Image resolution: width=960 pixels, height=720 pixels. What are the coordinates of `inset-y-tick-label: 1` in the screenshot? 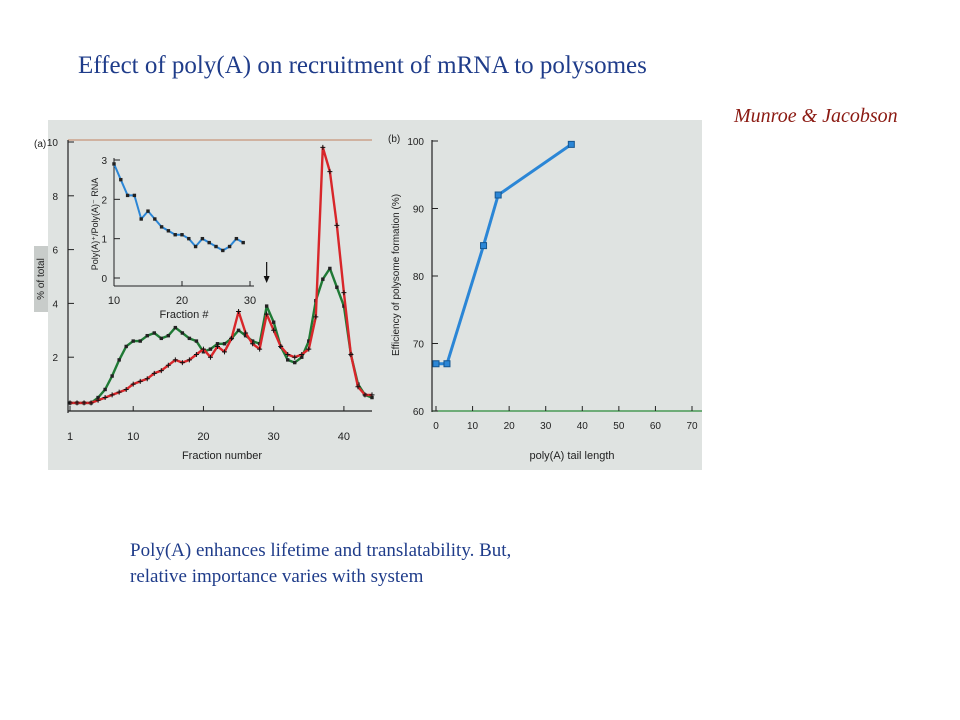 It's located at (104, 240).